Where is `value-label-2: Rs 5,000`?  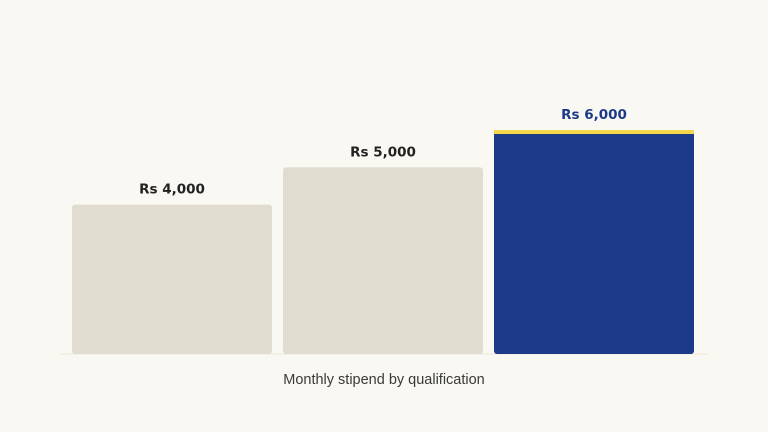
value-label-2: Rs 5,000 is located at coordinates (383, 152).